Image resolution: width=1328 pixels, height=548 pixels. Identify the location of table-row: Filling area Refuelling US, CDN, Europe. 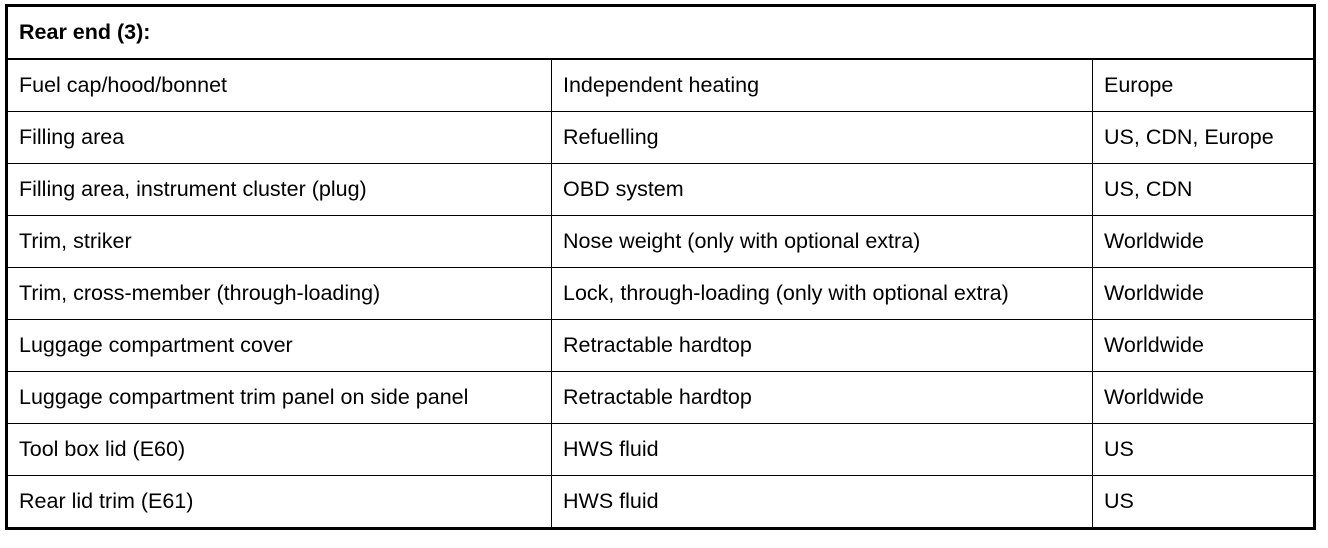
(661, 137).